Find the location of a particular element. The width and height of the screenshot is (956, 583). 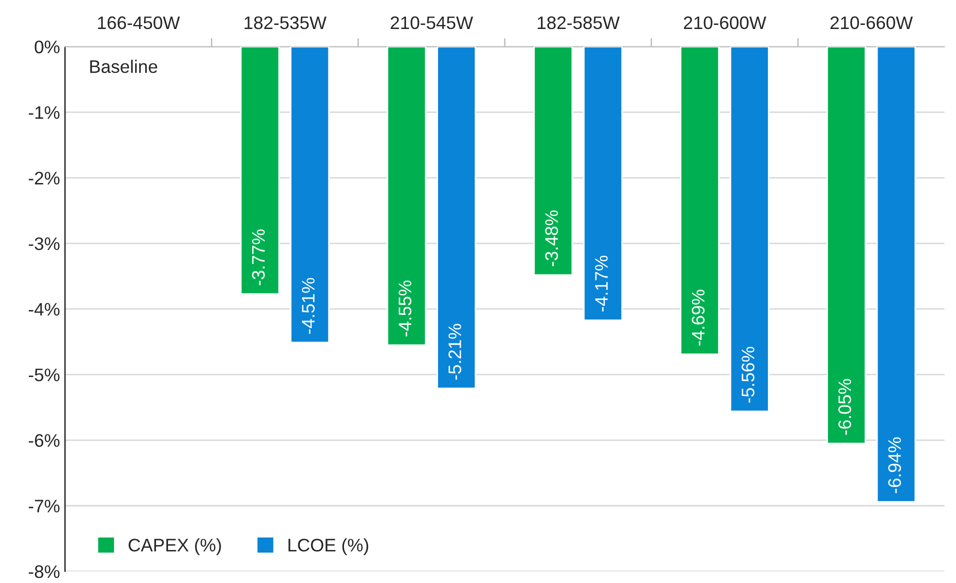

y-tick-label: 0% is located at coordinates (47, 47).